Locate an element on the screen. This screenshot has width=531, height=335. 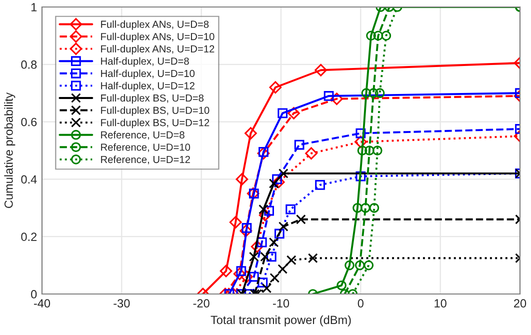
y-tick-label: 0.2 is located at coordinates (29, 236).